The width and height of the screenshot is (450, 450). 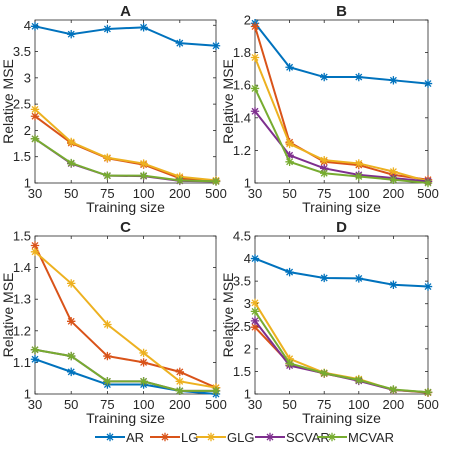 I want to click on y-tick-label-a: 2, so click(x=27, y=130).